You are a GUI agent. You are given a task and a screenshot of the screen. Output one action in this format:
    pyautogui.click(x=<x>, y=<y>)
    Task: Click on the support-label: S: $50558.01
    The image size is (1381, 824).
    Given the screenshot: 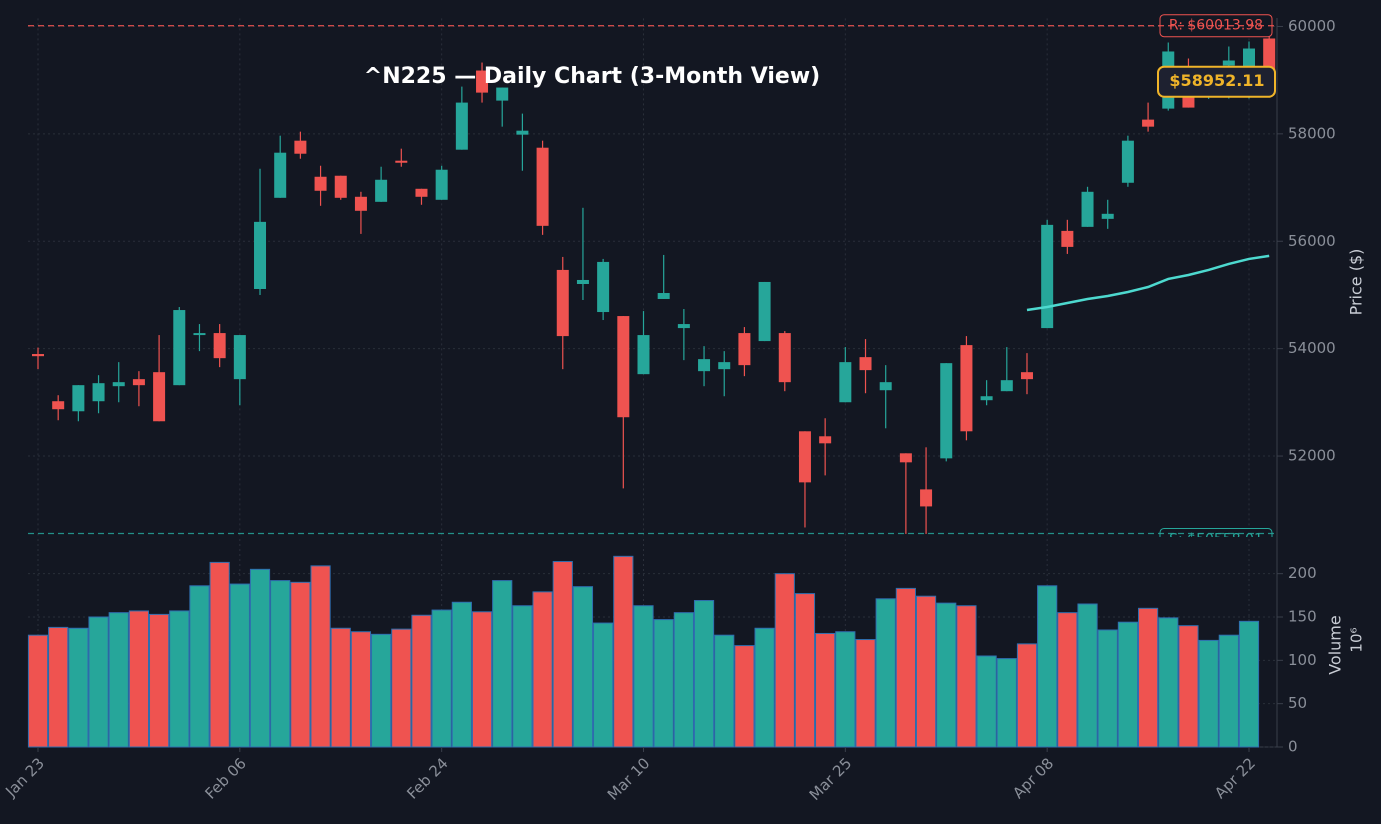 What is the action you would take?
    pyautogui.click(x=1216, y=539)
    